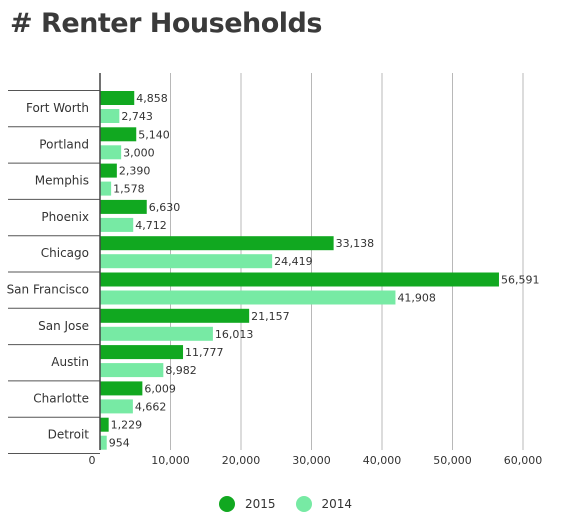 This screenshot has height=531, width=571. Describe the element at coordinates (270, 316) in the screenshot. I see `data-label-2015-6: 21,157` at that location.